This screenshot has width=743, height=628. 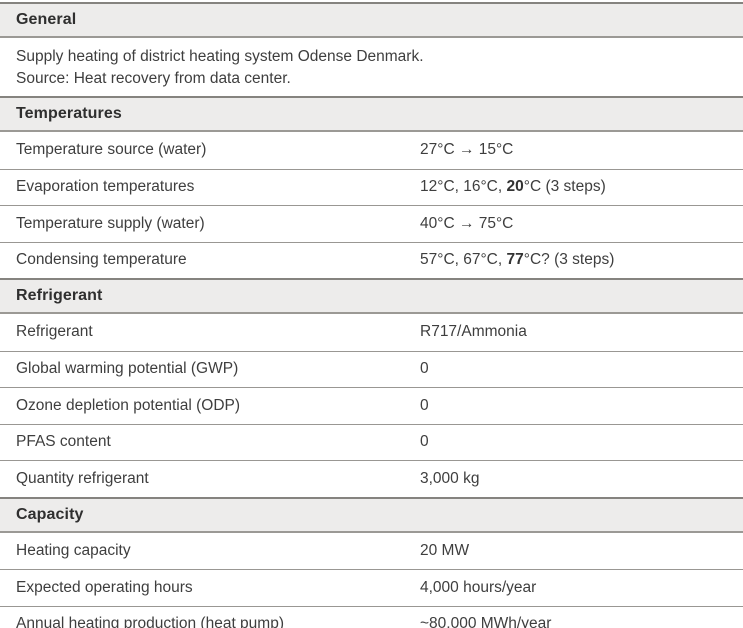 I want to click on row-label: Temperature source (water), so click(x=111, y=150).